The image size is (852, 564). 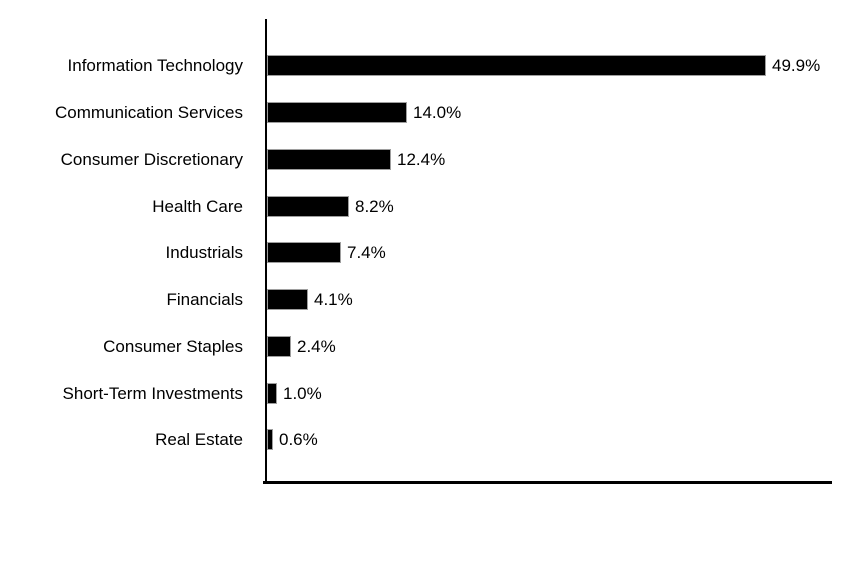 I want to click on value-label: 8.2%, so click(x=374, y=206).